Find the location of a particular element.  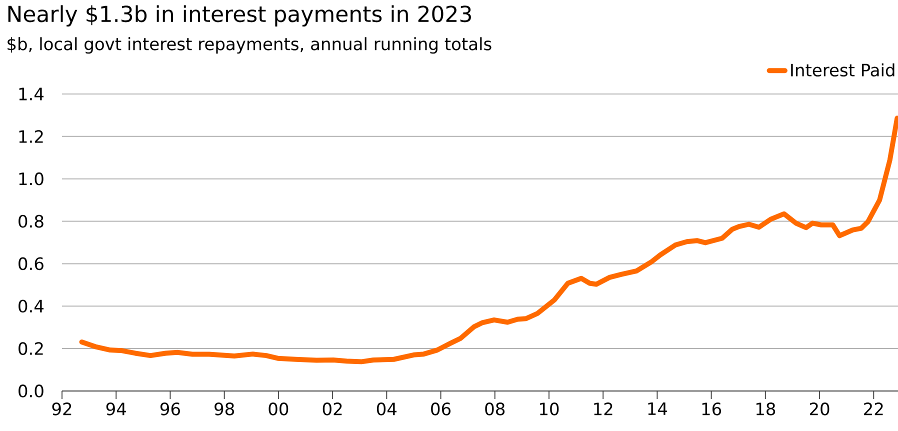

x-tick-label: 06 is located at coordinates (441, 409).